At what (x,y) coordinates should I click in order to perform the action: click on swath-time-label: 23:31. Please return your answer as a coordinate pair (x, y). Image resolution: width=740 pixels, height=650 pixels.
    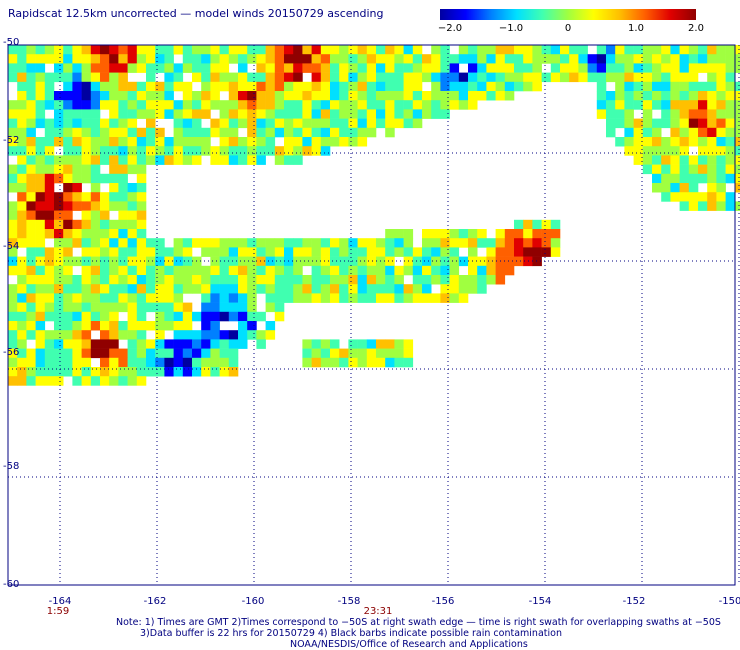
    Looking at the image, I should click on (378, 611).